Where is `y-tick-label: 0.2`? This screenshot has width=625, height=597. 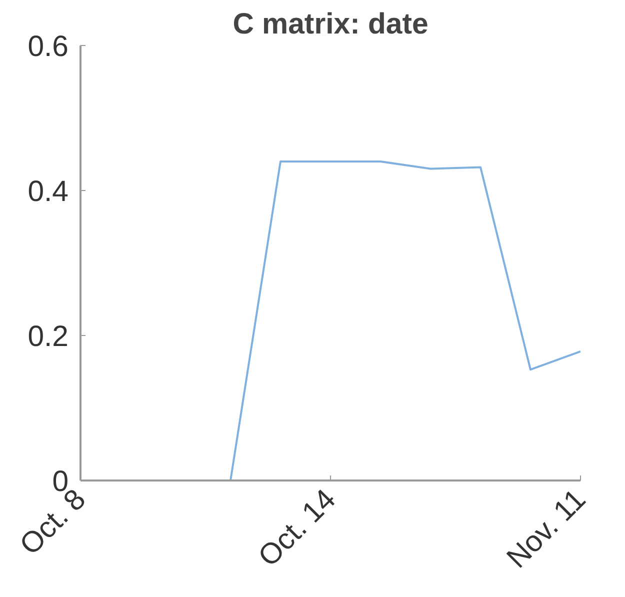
y-tick-label: 0.2 is located at coordinates (48, 336).